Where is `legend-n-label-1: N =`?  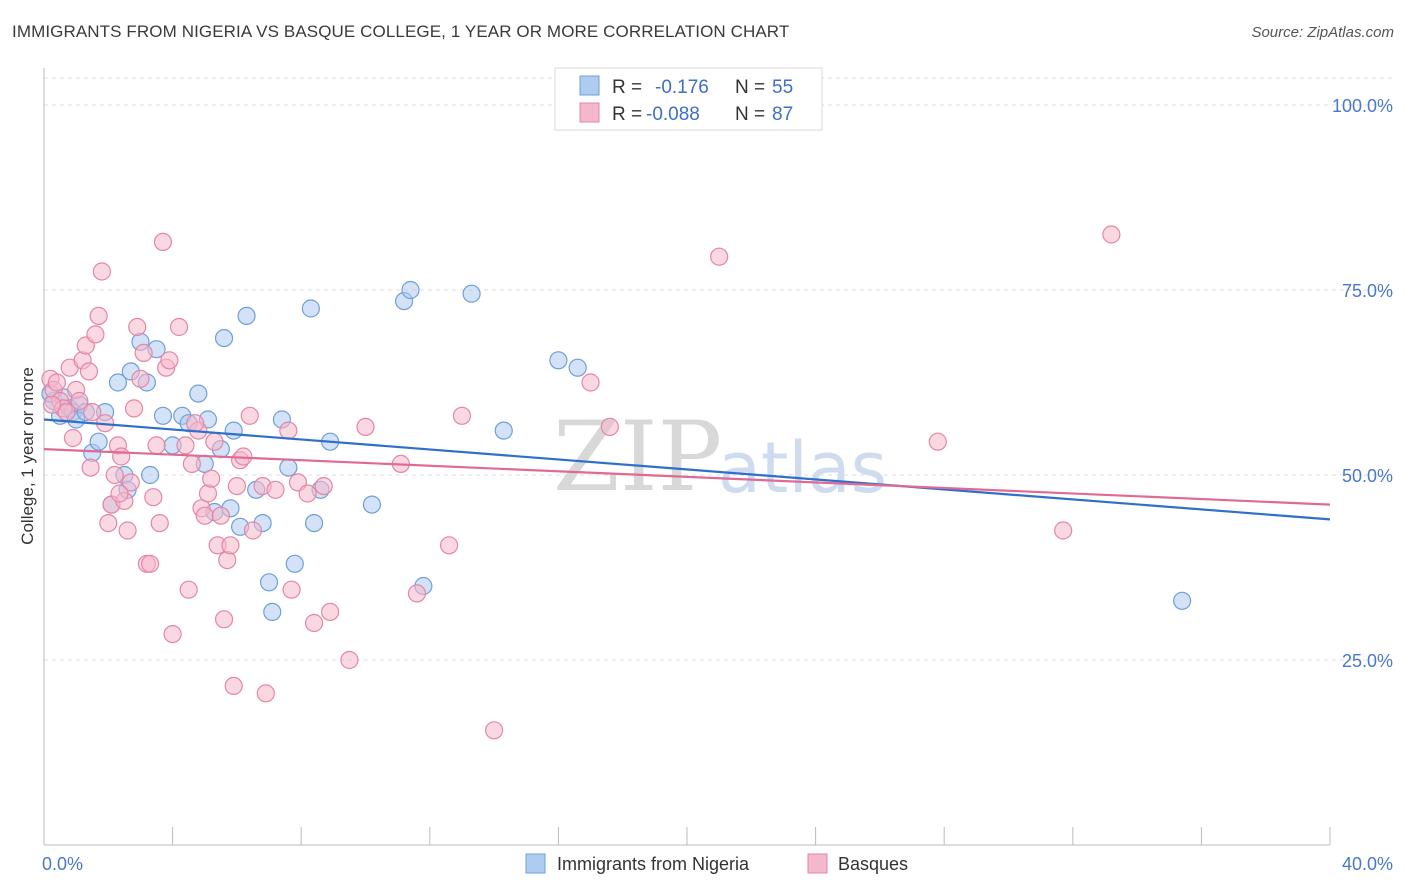 legend-n-label-1: N = is located at coordinates (750, 87).